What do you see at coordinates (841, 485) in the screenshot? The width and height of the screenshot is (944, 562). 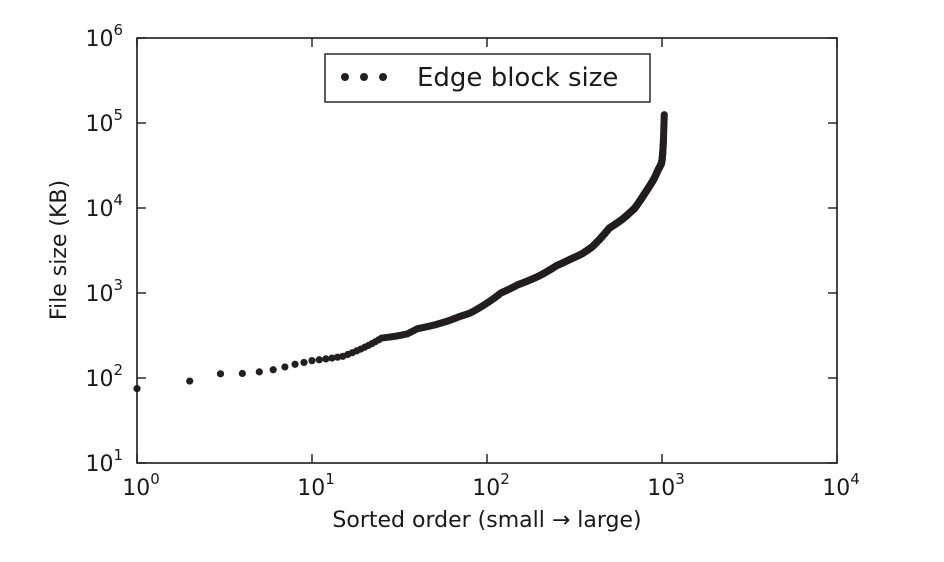 I see `x-tick-label: 10⁴` at bounding box center [841, 485].